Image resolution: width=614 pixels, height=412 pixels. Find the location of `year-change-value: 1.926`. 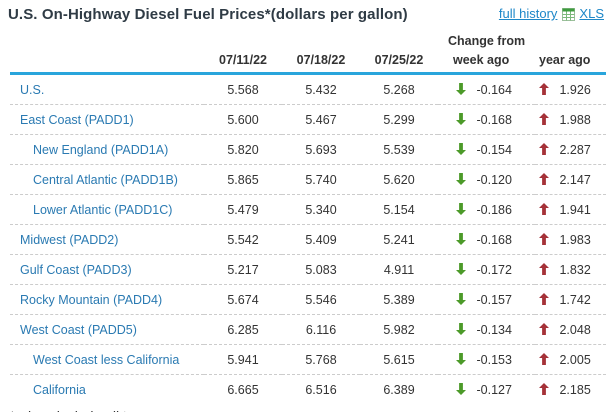

year-change-value: 1.926 is located at coordinates (575, 89).